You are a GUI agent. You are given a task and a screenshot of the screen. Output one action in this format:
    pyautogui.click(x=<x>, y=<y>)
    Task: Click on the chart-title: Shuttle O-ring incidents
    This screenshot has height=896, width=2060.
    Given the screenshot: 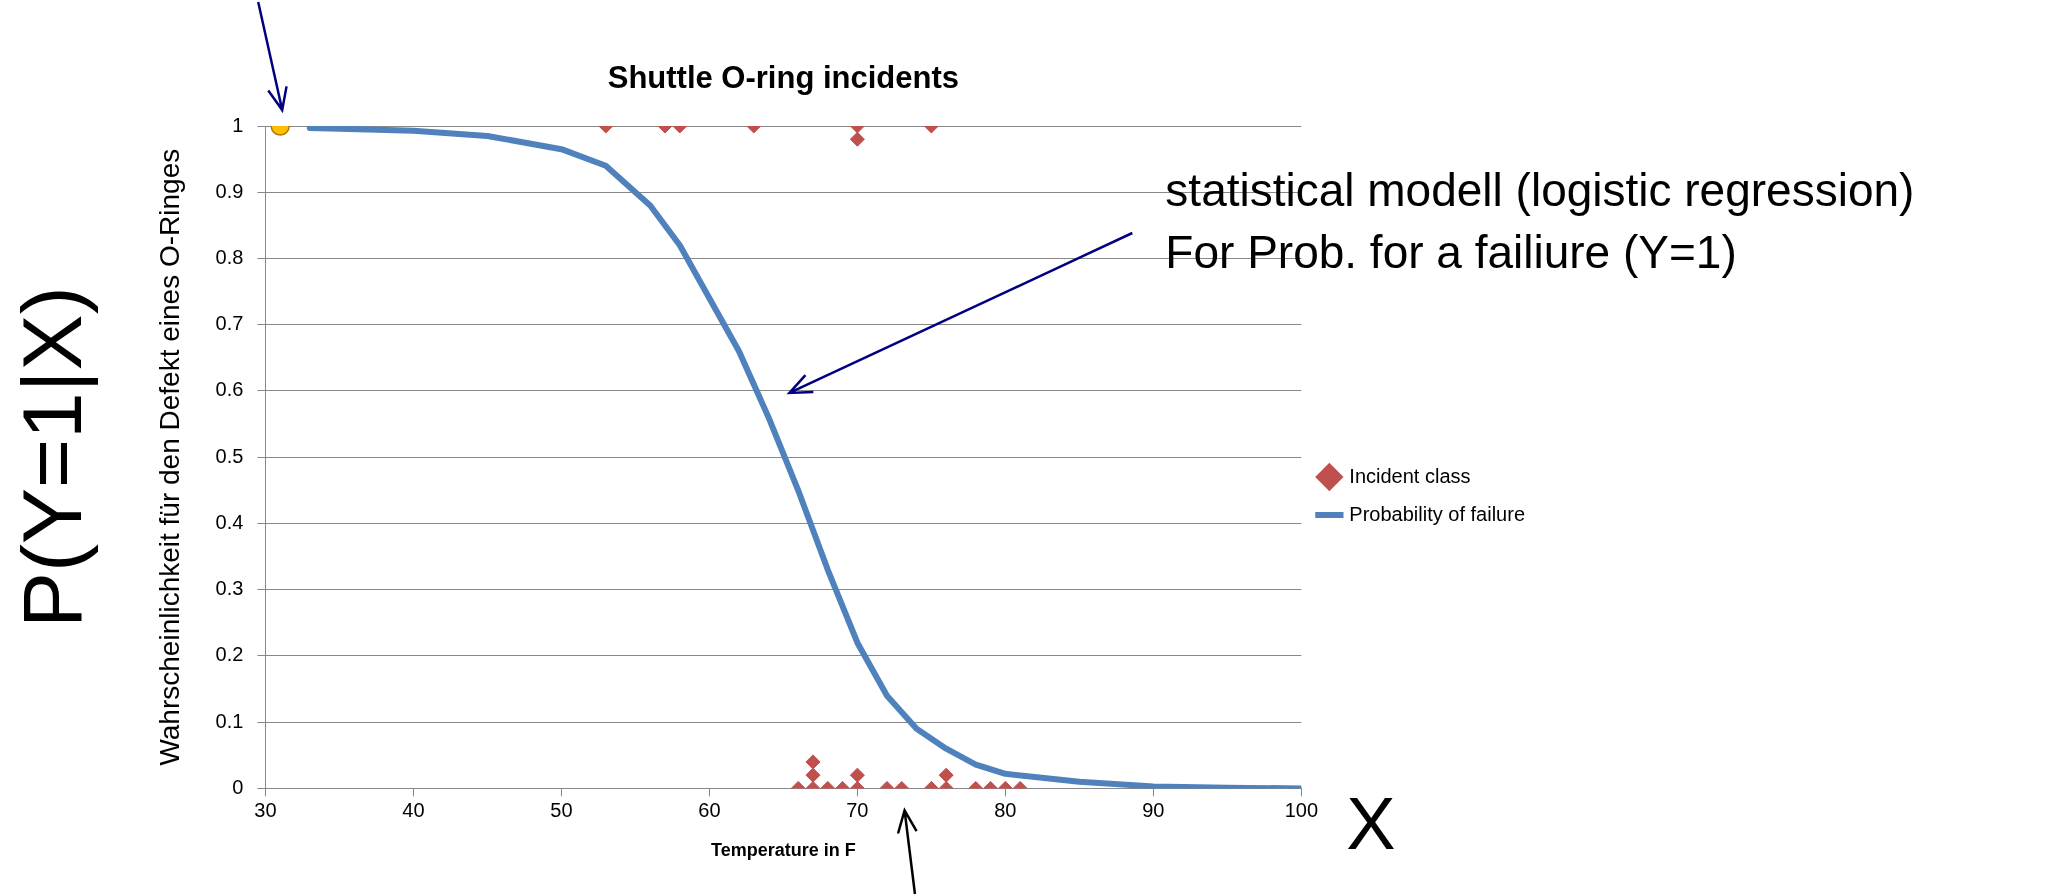 What is the action you would take?
    pyautogui.click(x=783, y=77)
    